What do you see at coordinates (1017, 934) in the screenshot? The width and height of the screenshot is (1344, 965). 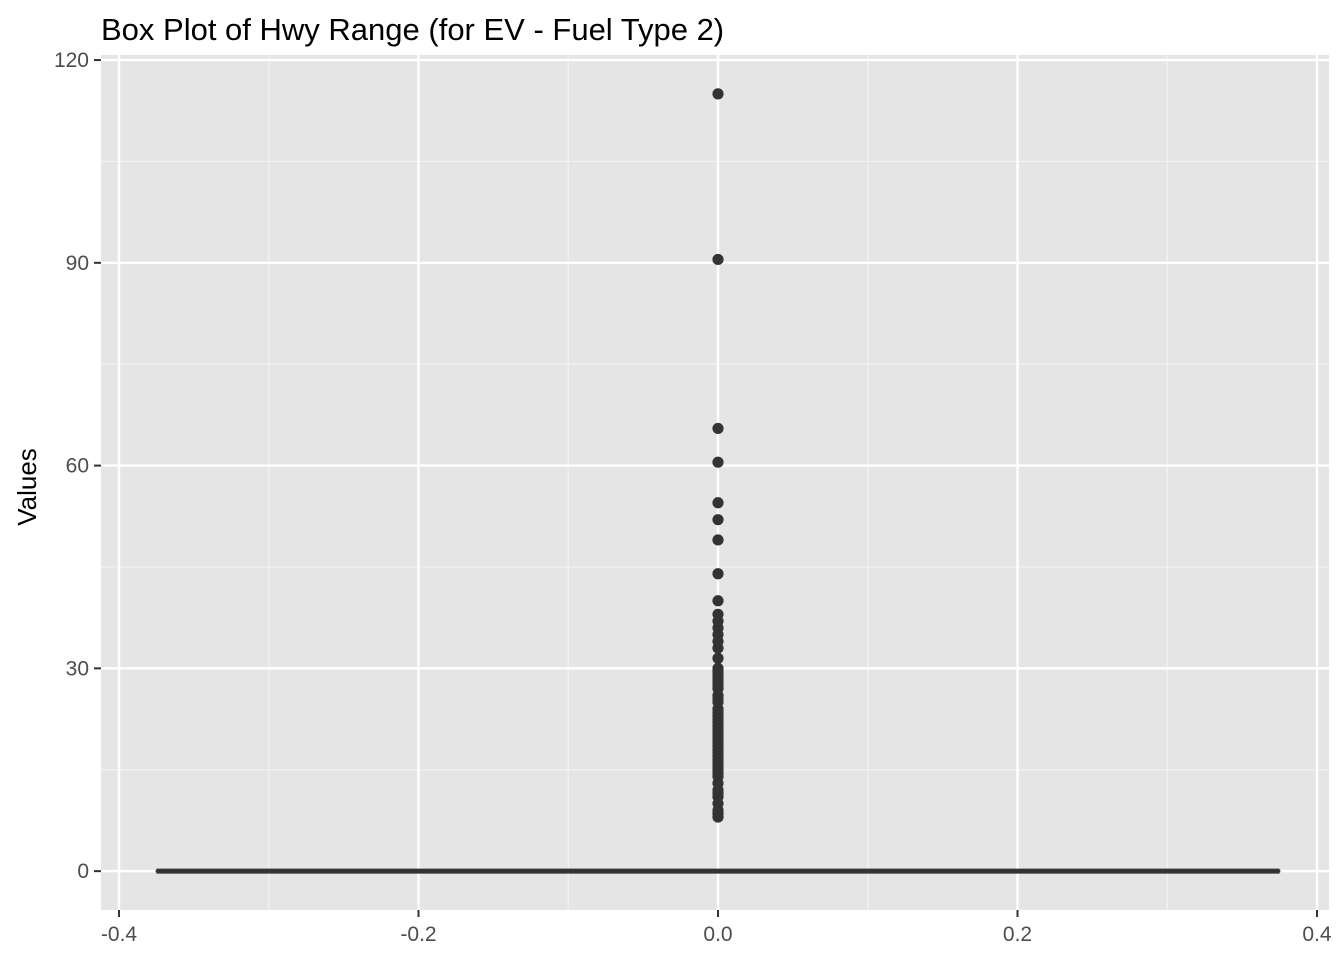 I see `x-tick-label: 0.2` at bounding box center [1017, 934].